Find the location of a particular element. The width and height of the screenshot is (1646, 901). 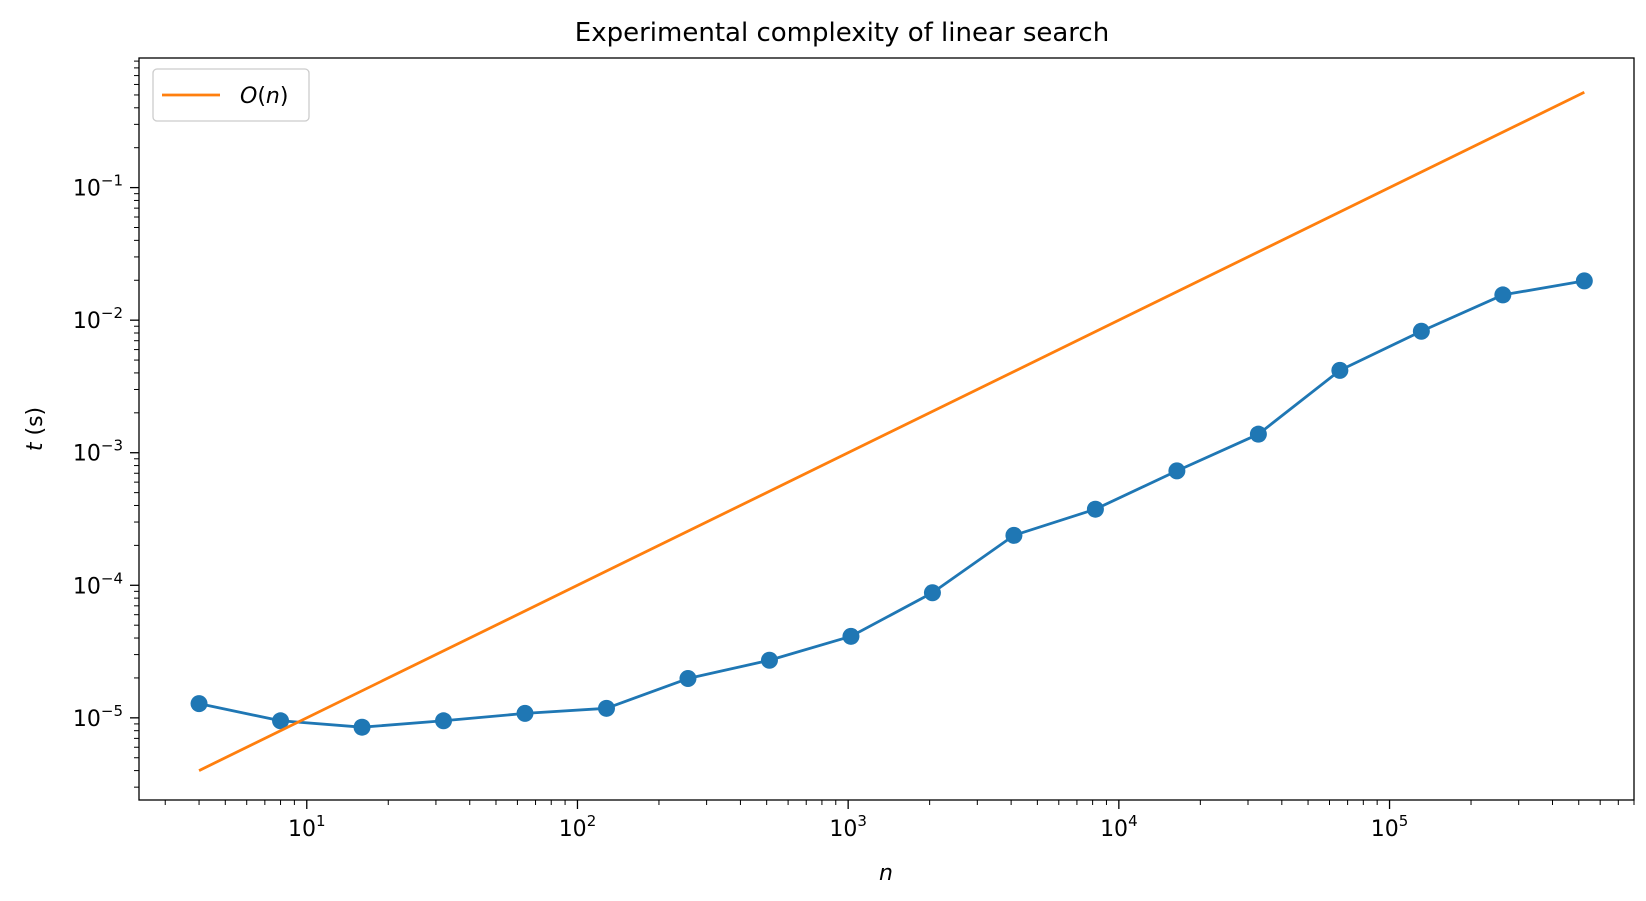

x-tick-label: 10⁴ is located at coordinates (1119, 827).